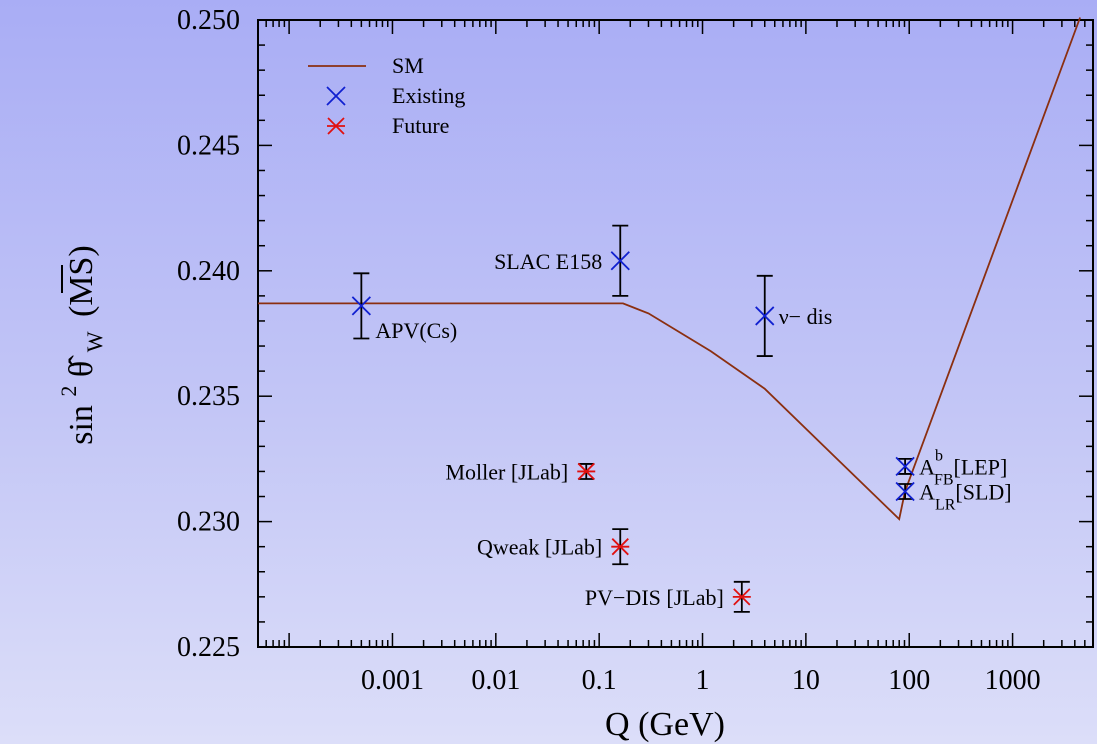 This screenshot has height=744, width=1097. I want to click on x-tick-label: 1000, so click(1013, 680).